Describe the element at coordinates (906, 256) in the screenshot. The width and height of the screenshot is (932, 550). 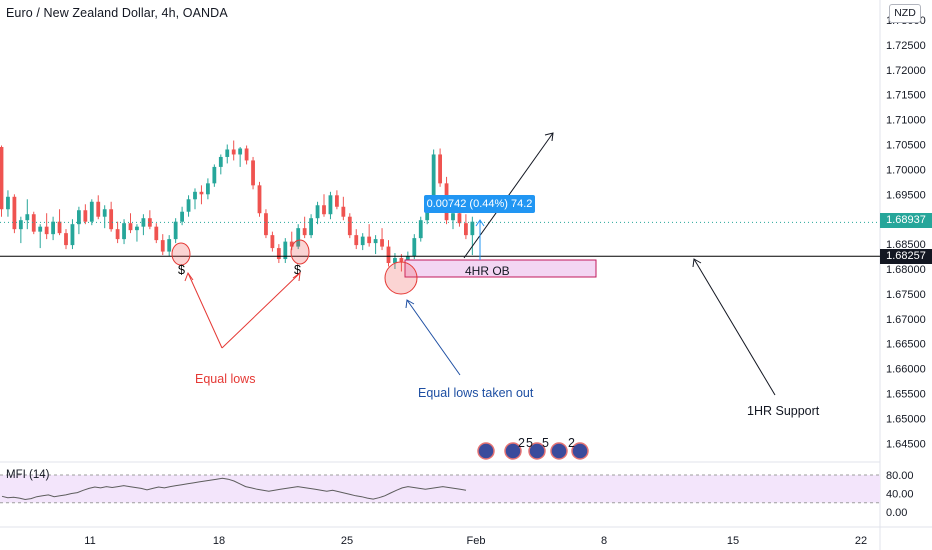
I see `support-price-tag: 1.68257` at that location.